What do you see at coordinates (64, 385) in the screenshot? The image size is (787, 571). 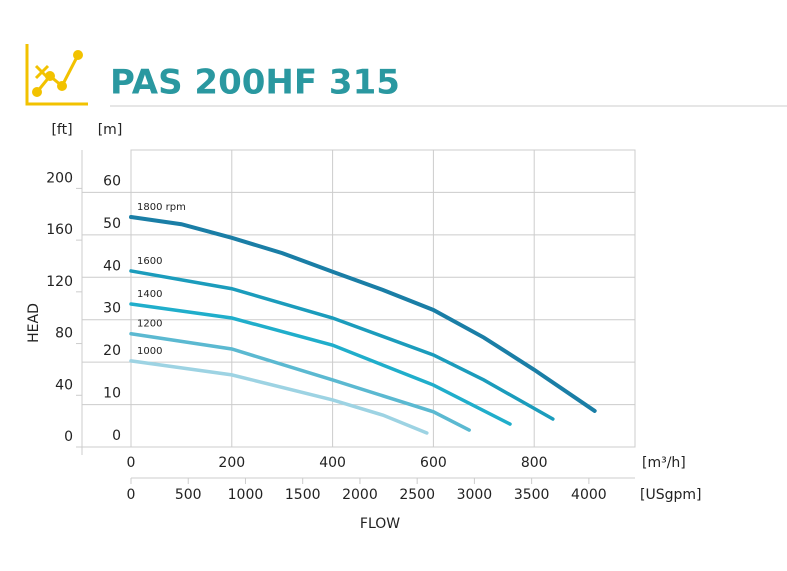 I see `y2-tick-label: 40` at bounding box center [64, 385].